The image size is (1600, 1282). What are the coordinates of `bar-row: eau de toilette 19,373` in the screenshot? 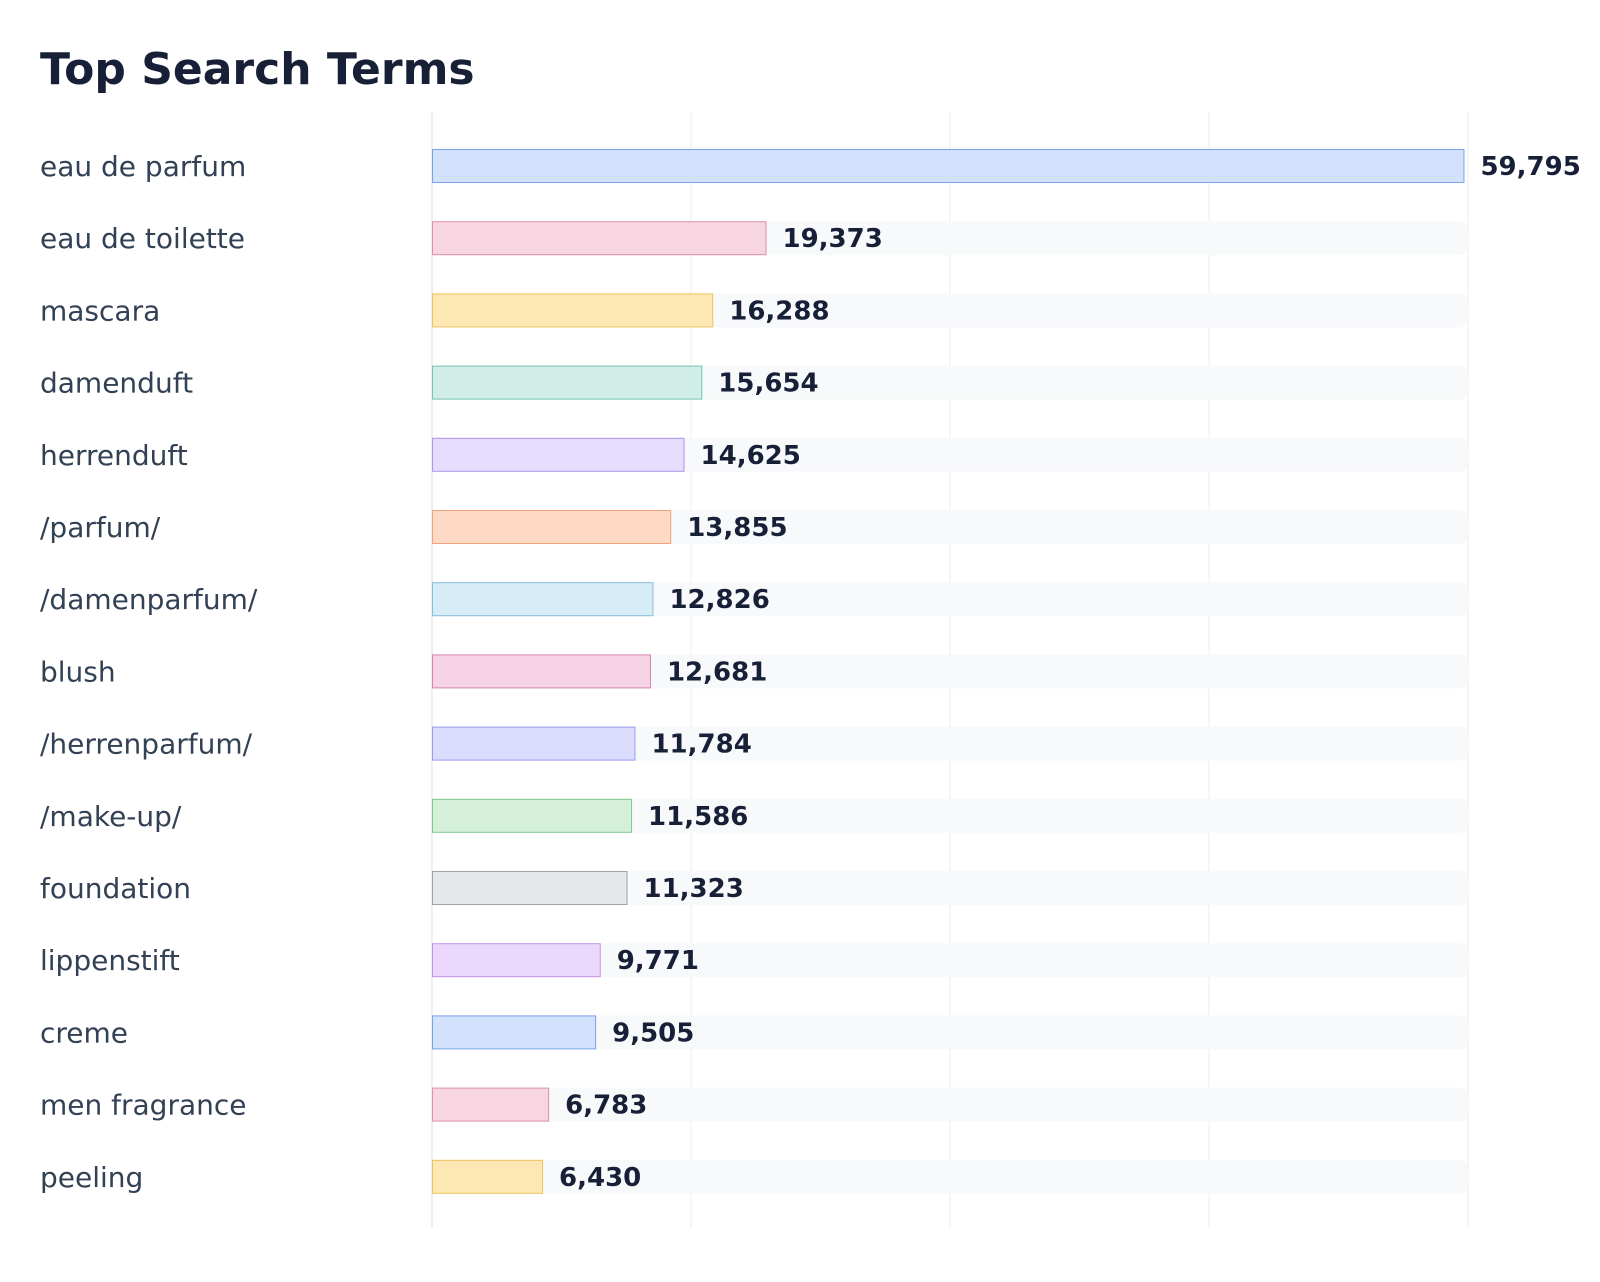 It's located at (754, 238).